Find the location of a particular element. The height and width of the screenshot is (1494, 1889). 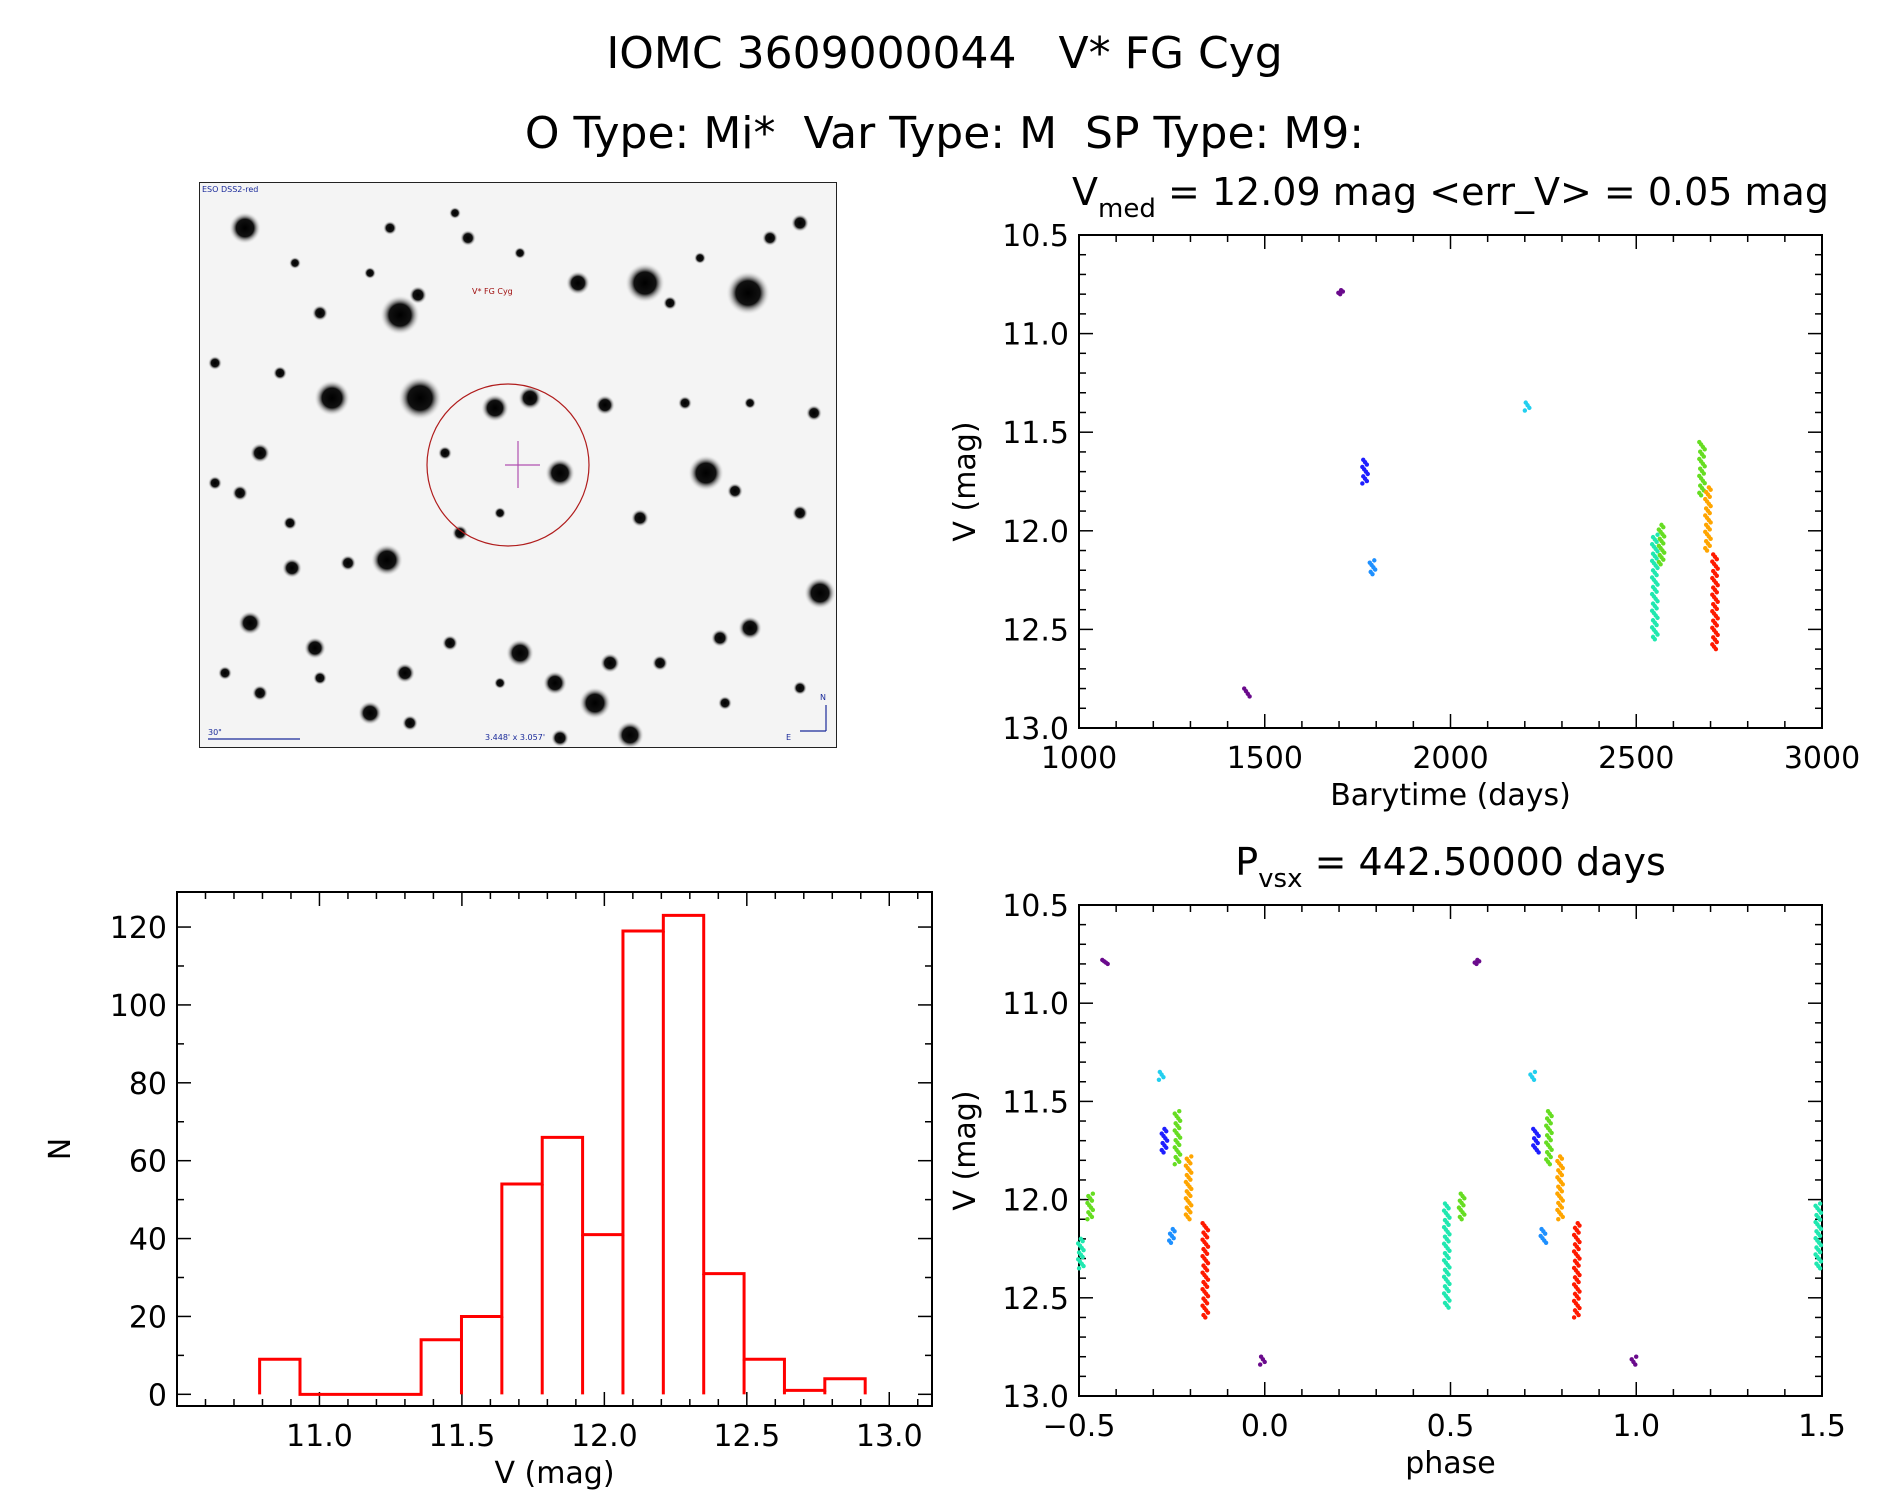

y-tick-label: 100 is located at coordinates (138, 1006).